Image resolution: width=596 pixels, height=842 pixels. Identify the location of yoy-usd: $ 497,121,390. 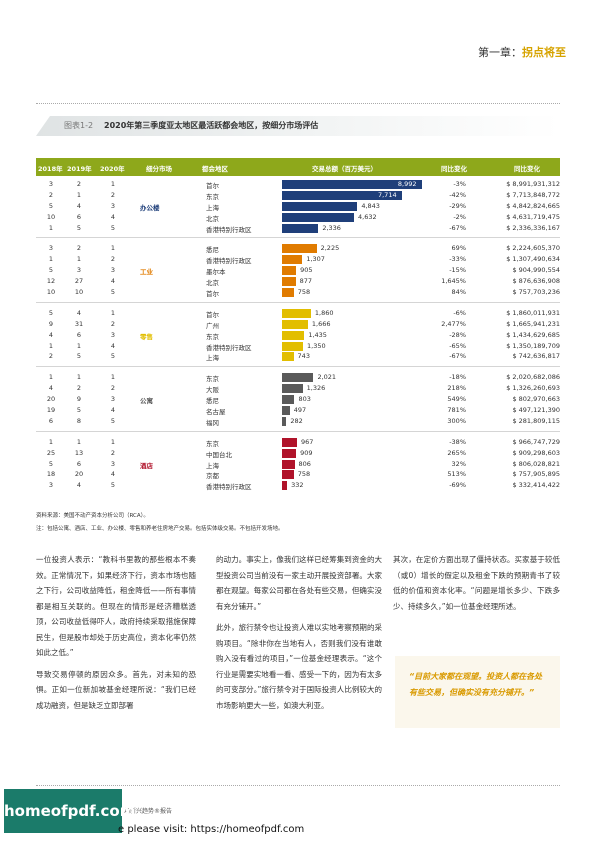
(536, 410).